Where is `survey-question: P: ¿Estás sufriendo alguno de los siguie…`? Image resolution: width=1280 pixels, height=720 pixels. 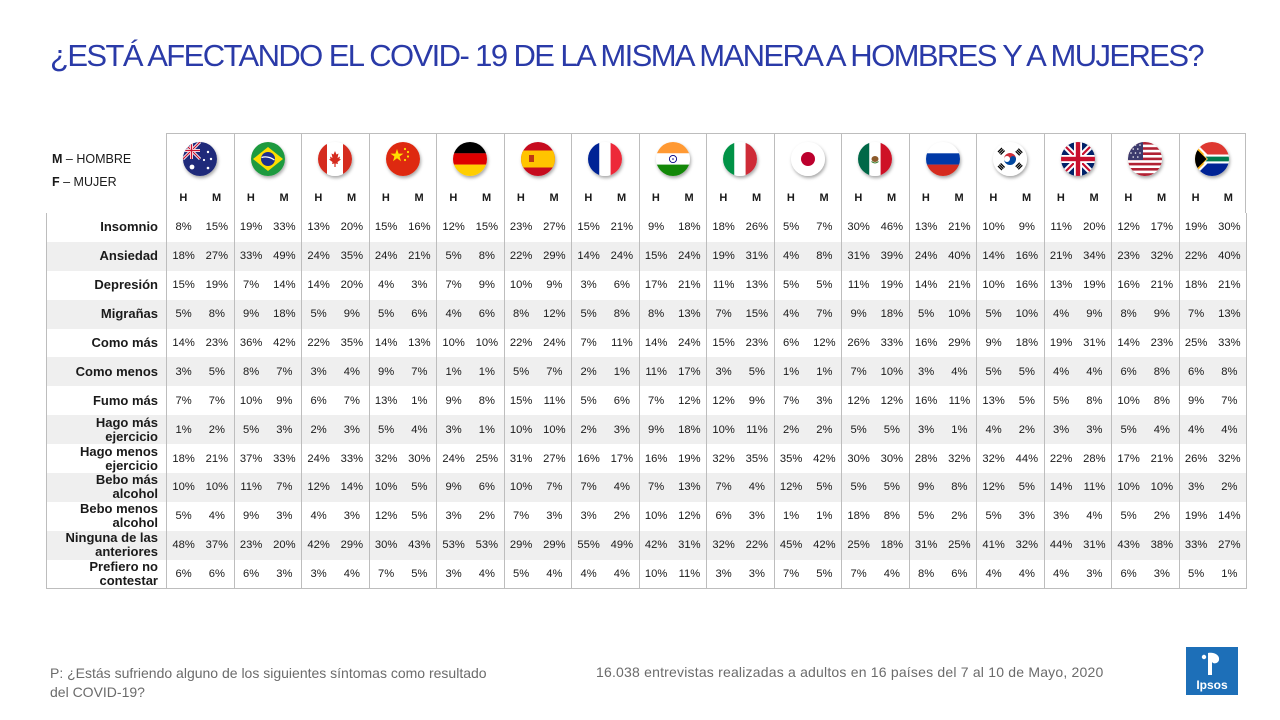
survey-question: P: ¿Estás sufriendo alguno de los siguie… is located at coordinates (268, 682).